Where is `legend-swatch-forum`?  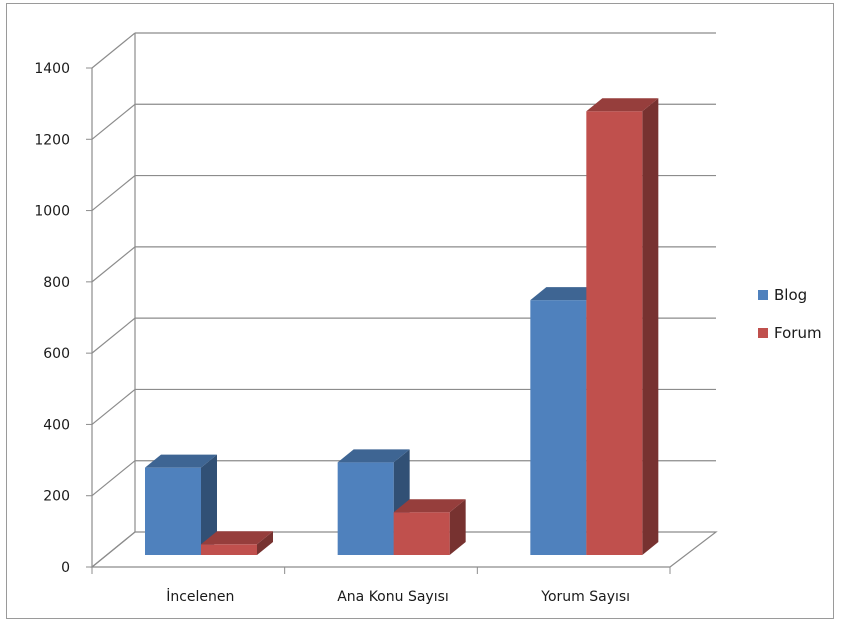
legend-swatch-forum is located at coordinates (763, 333).